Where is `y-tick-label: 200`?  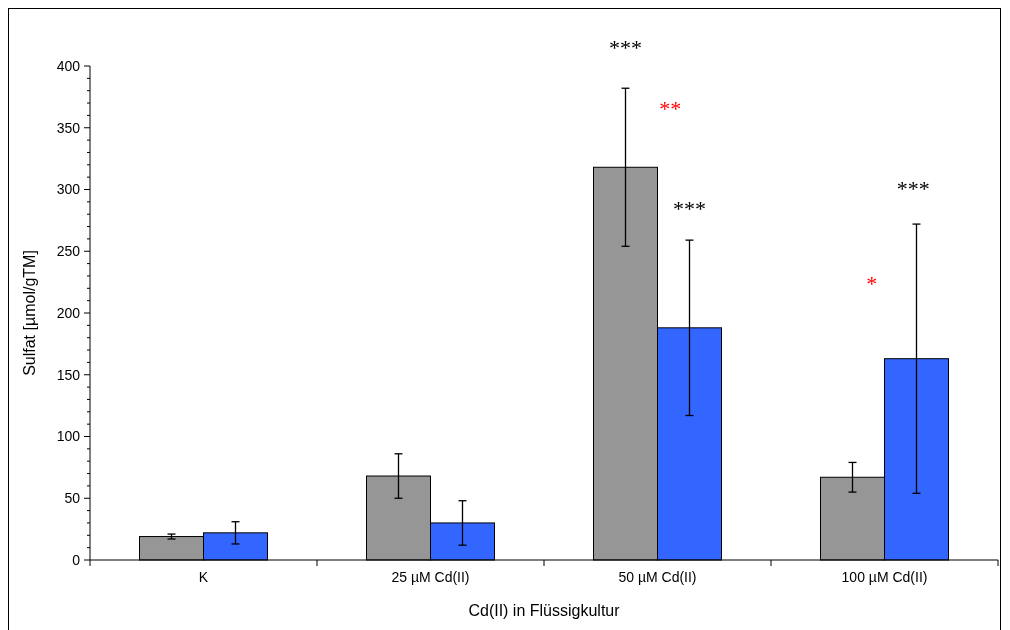
y-tick-label: 200 is located at coordinates (68, 312).